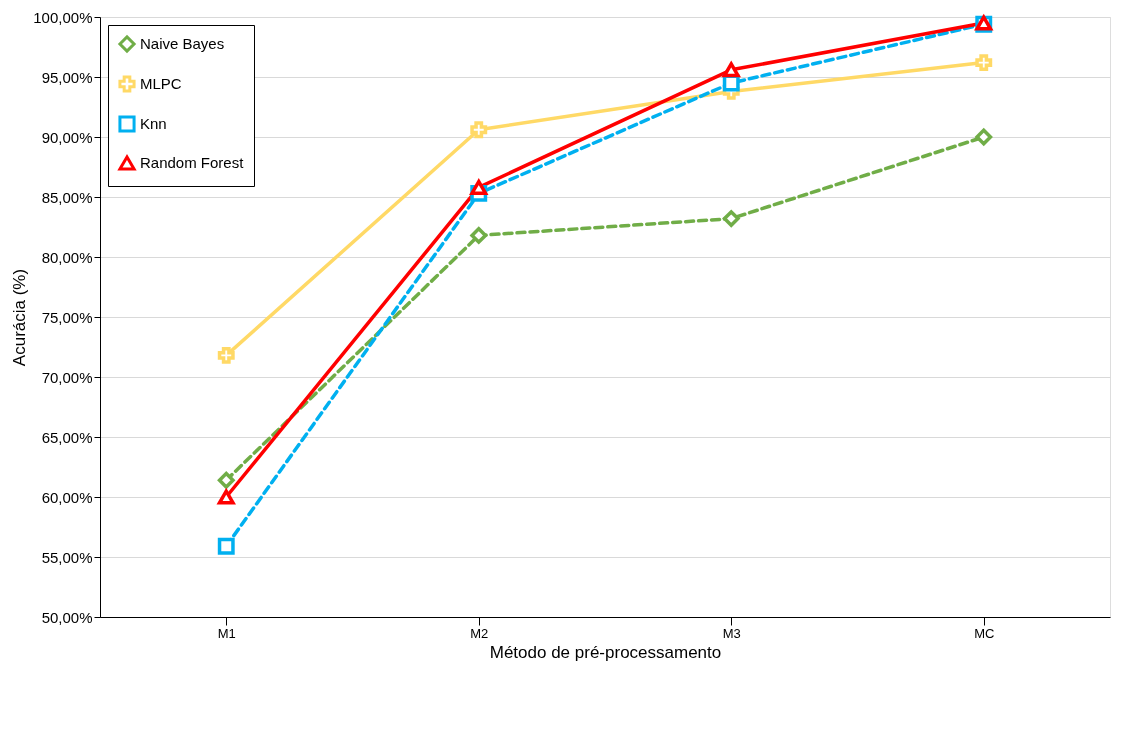  I want to click on y-tick-label: 85,00%, so click(67, 197).